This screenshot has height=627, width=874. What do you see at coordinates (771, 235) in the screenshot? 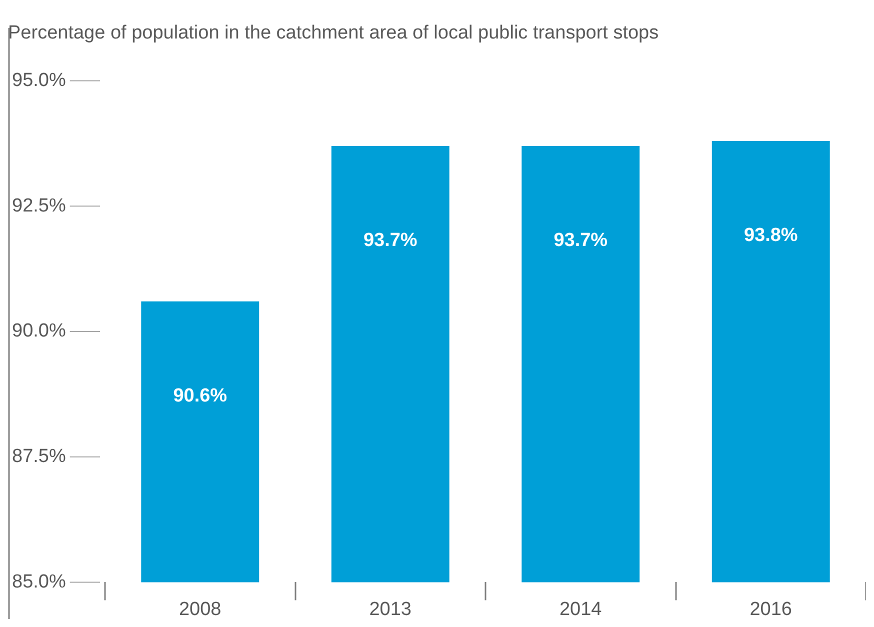
I see `data-label: 93.8%` at bounding box center [771, 235].